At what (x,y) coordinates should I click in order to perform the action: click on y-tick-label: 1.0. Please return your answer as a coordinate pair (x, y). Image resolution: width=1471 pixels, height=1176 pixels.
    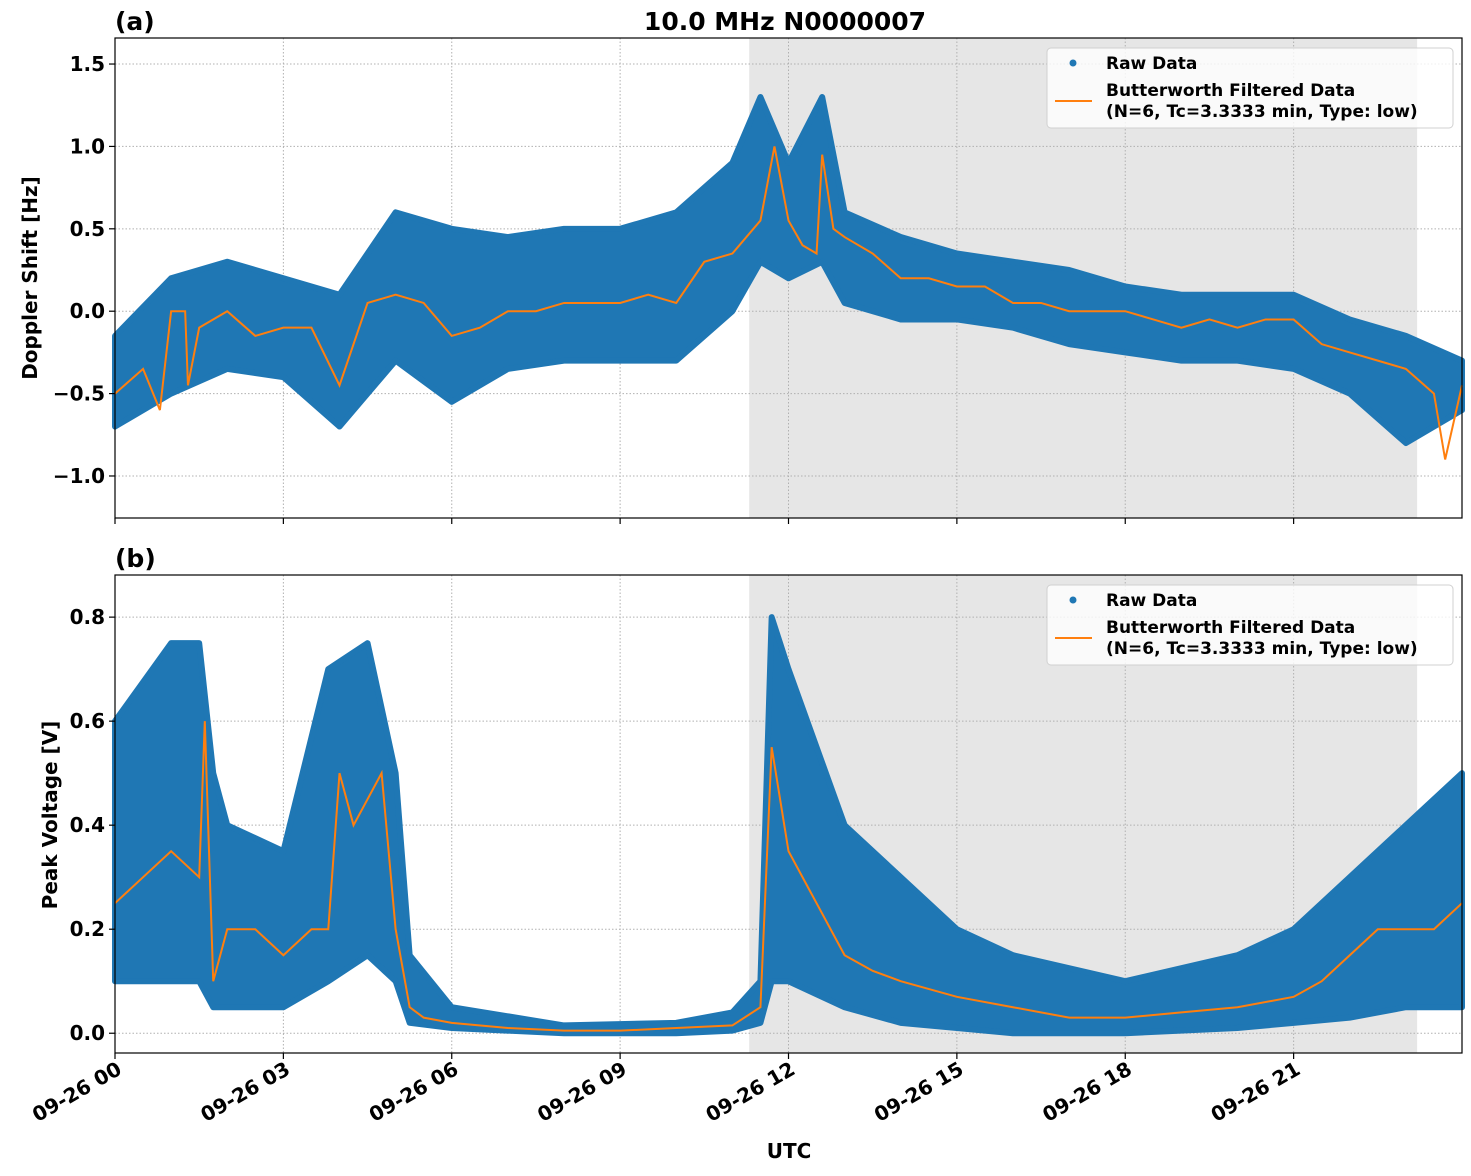
    Looking at the image, I should click on (87, 146).